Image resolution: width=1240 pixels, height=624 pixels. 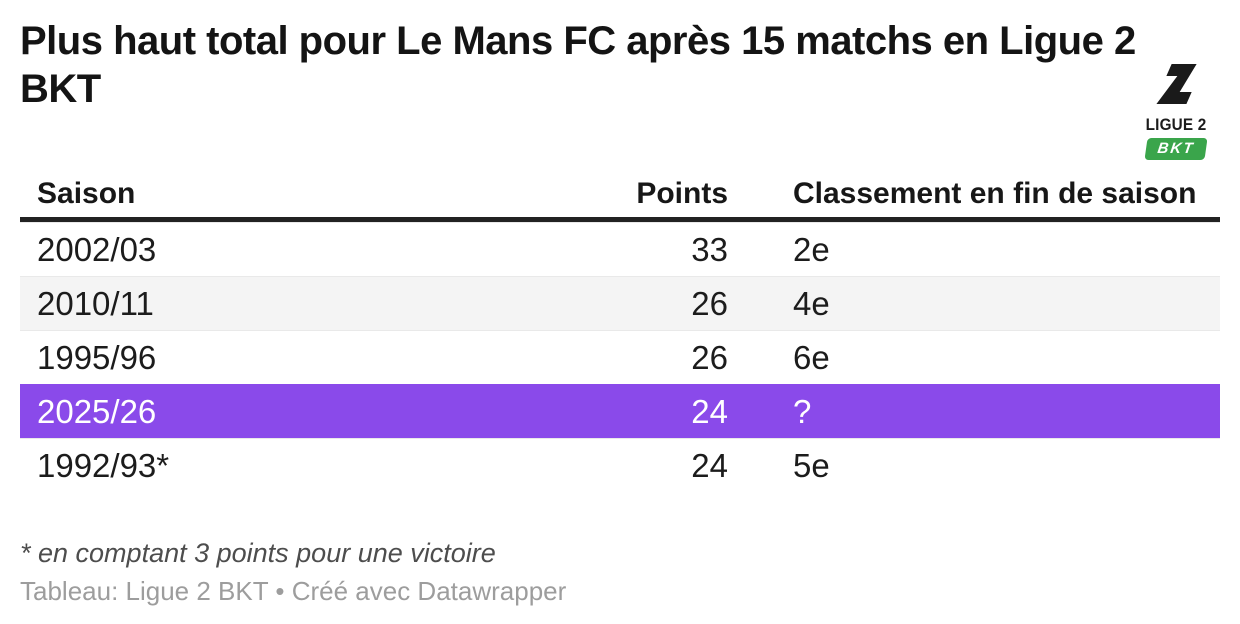 What do you see at coordinates (1176, 84) in the screenshot?
I see `ligue2-numeral-2-icon` at bounding box center [1176, 84].